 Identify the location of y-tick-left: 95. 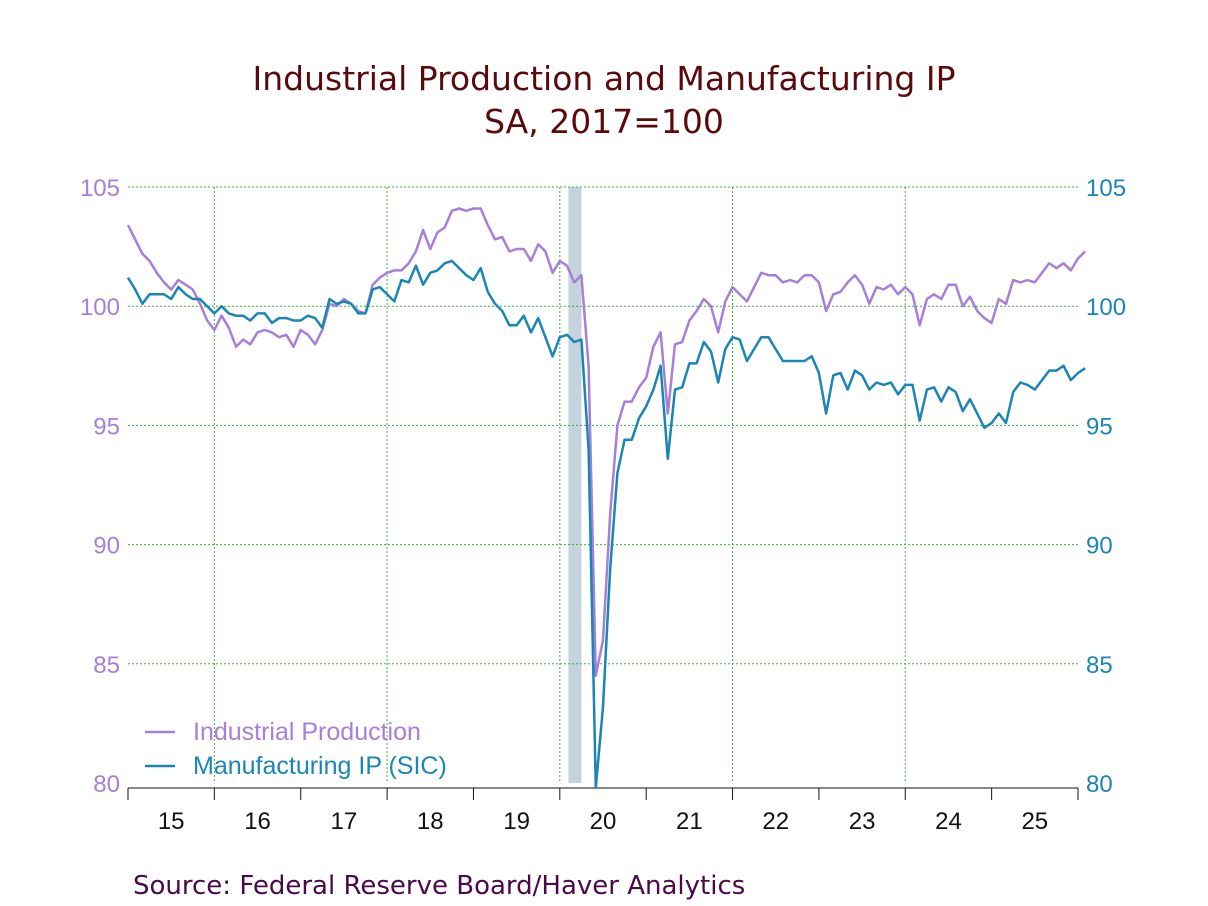
(106, 426).